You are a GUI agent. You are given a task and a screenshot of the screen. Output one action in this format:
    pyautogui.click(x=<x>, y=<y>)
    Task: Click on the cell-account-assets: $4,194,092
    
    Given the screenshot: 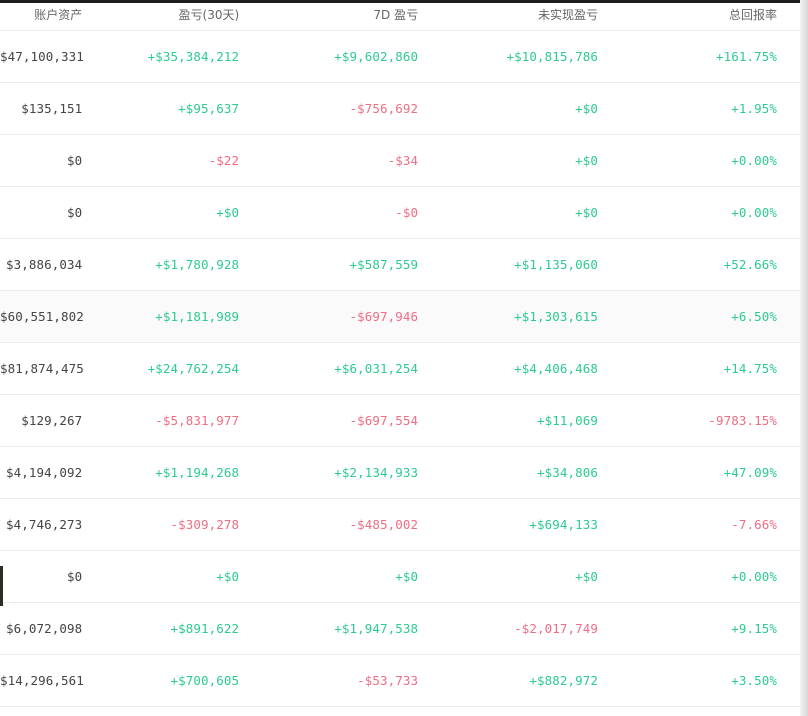 What is the action you would take?
    pyautogui.click(x=41, y=472)
    